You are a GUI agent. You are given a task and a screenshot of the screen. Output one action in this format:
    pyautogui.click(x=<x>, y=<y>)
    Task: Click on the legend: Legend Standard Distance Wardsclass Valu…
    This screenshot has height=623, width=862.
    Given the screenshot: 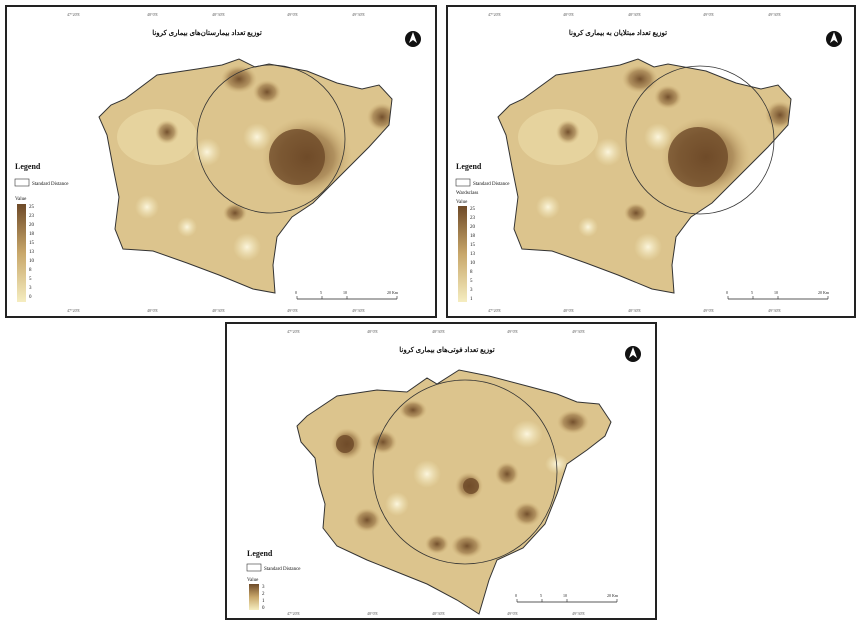 What is the action you would take?
    pyautogui.click(x=482, y=232)
    